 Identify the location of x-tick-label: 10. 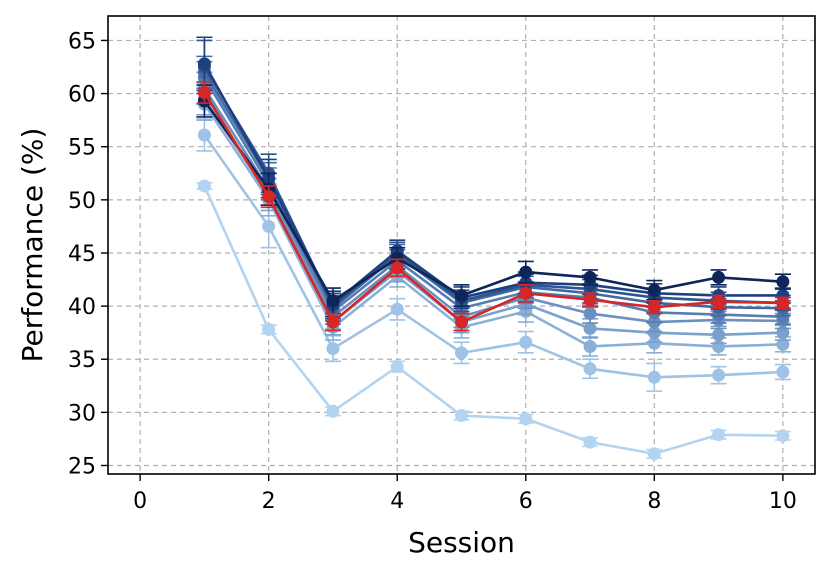
(783, 501).